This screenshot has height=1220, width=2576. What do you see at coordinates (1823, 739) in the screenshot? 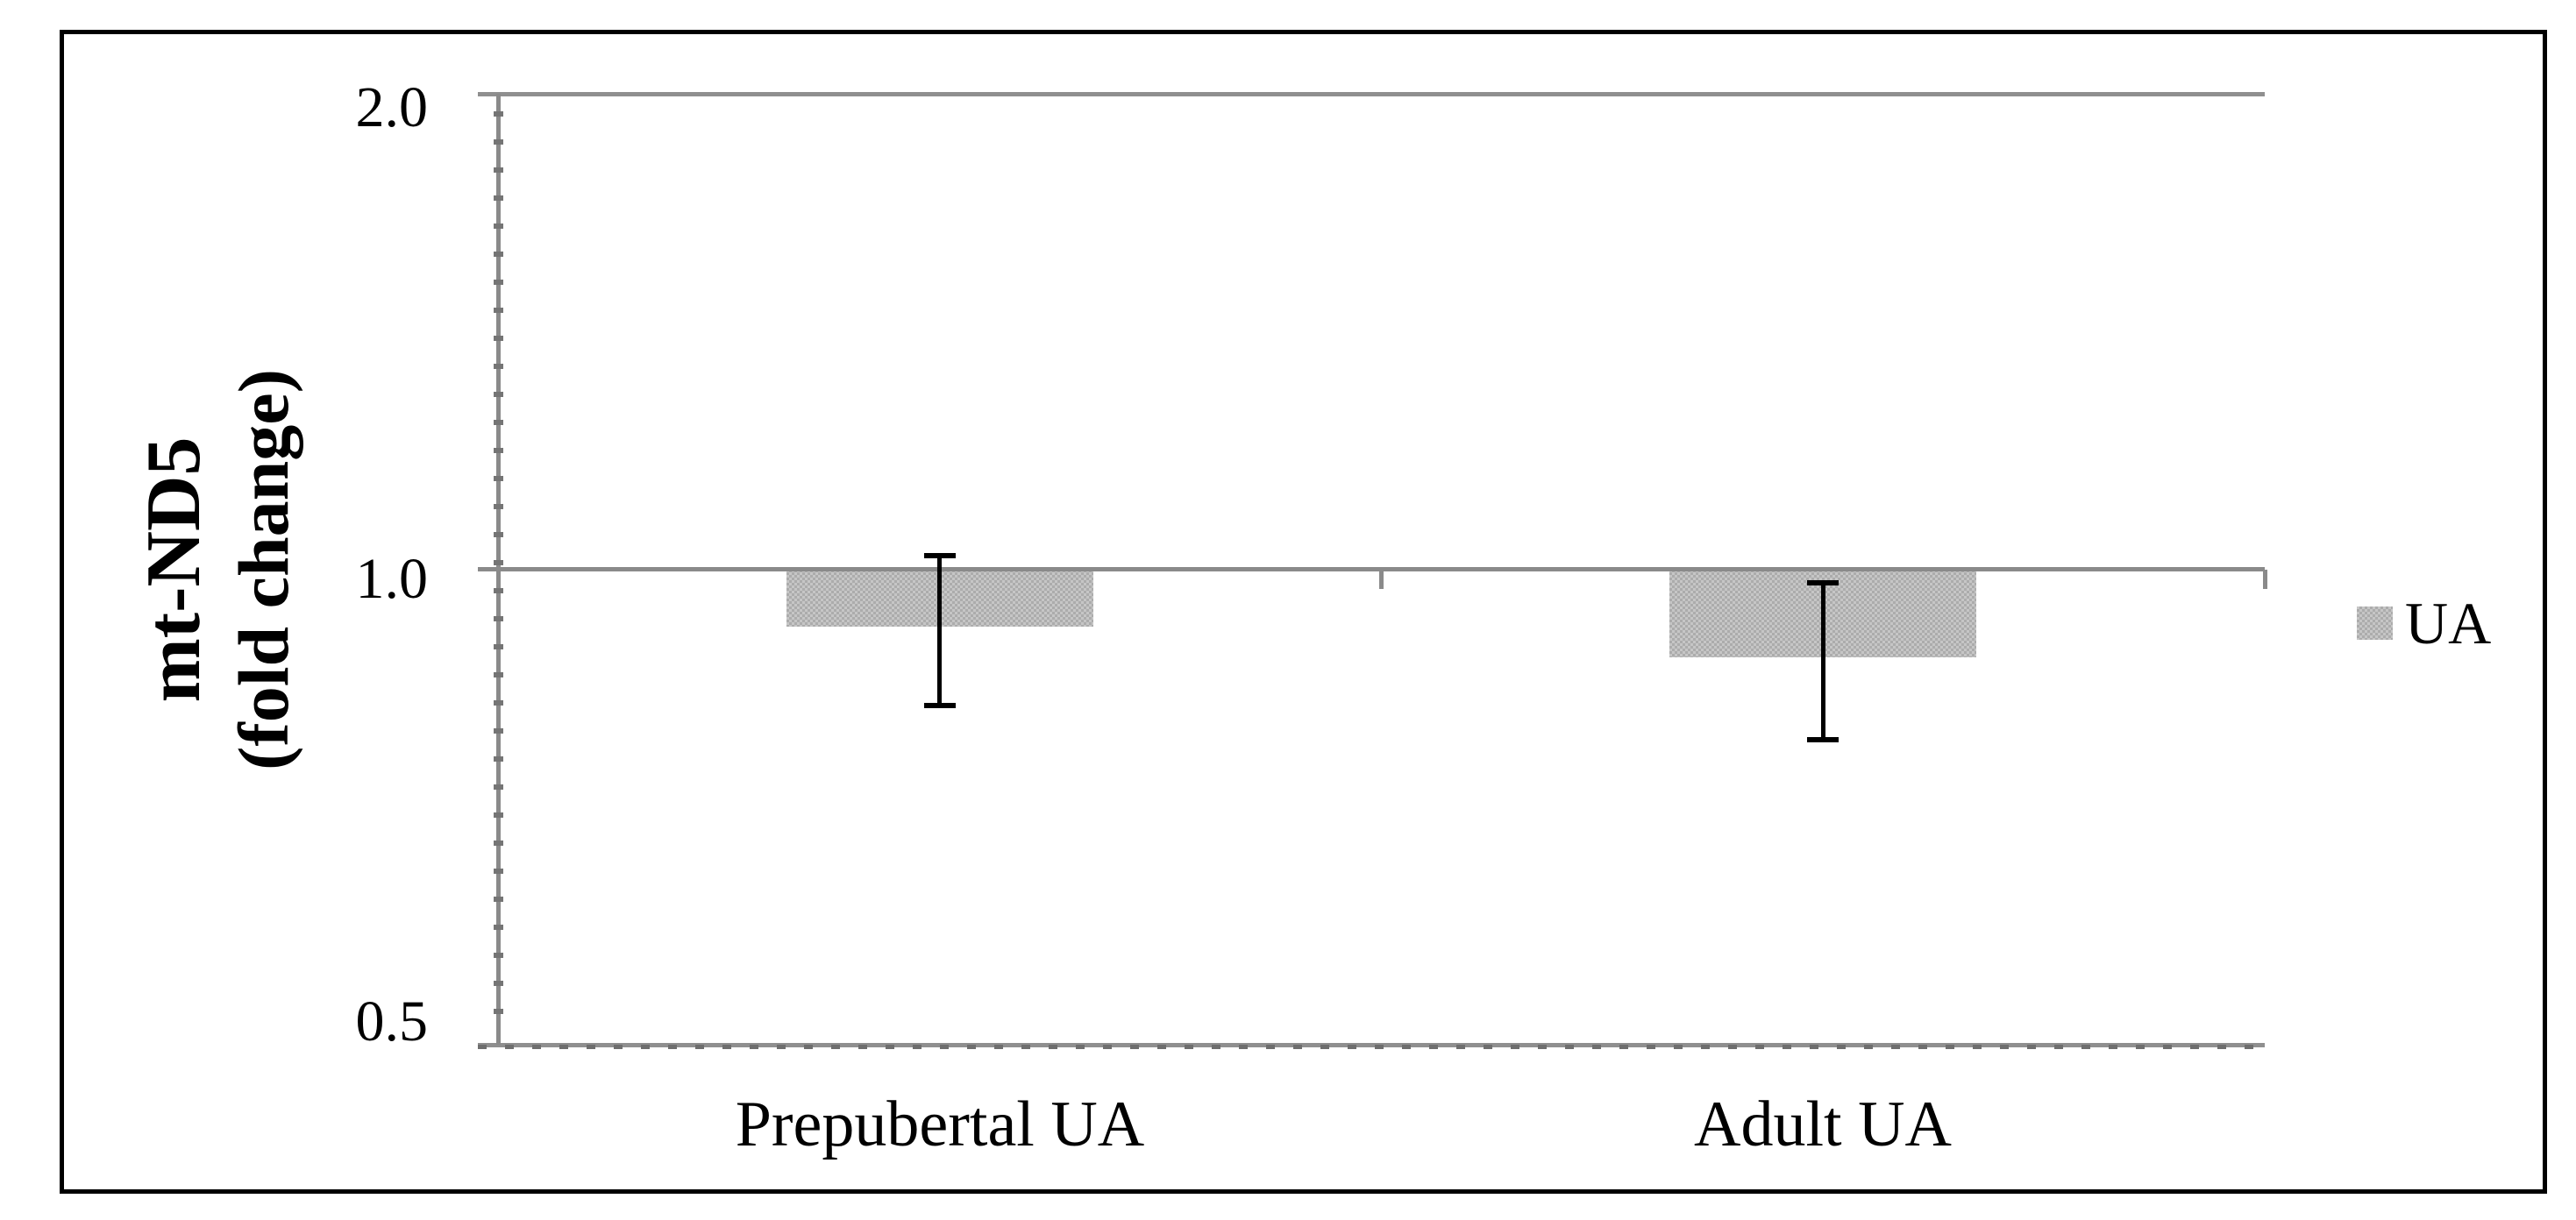
I see `error-bar-2-bottom-cap` at bounding box center [1823, 739].